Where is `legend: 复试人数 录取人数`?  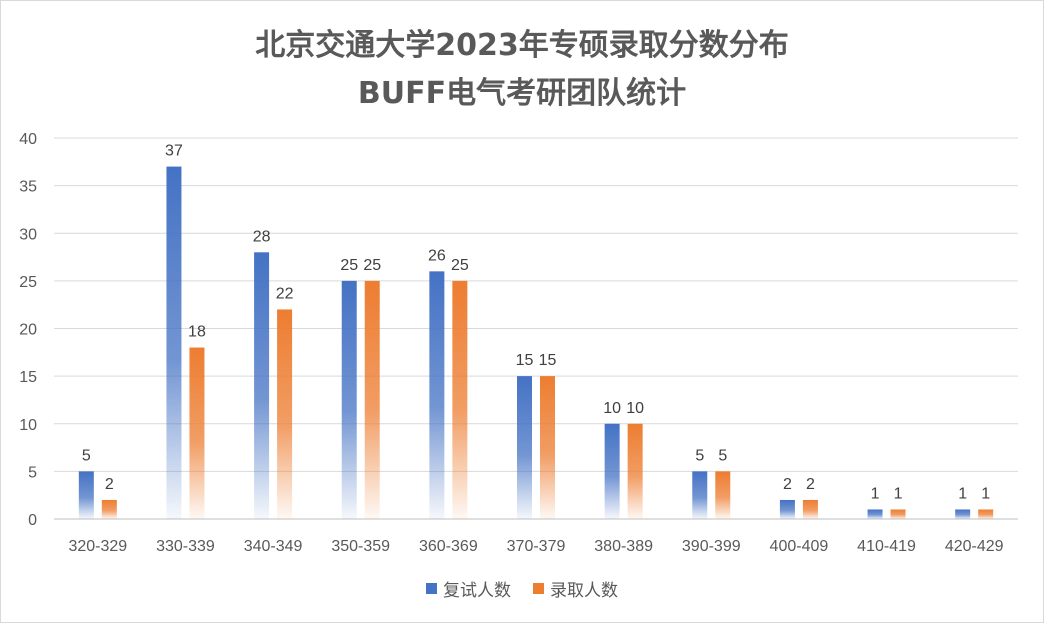 legend: 复试人数 录取人数 is located at coordinates (522, 588).